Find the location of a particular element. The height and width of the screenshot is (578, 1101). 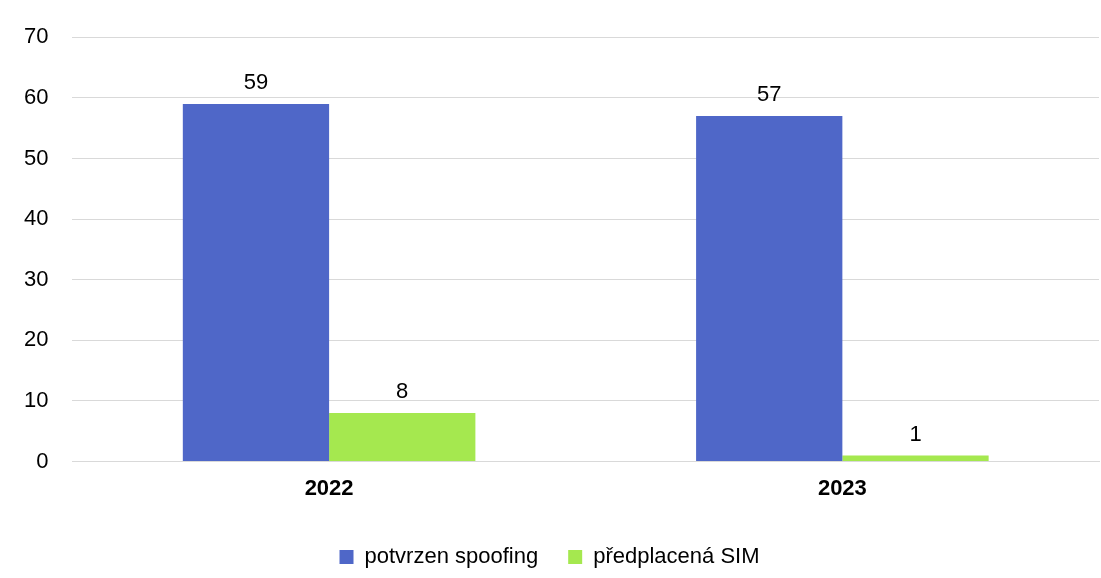

data-label: 59 is located at coordinates (256, 81).